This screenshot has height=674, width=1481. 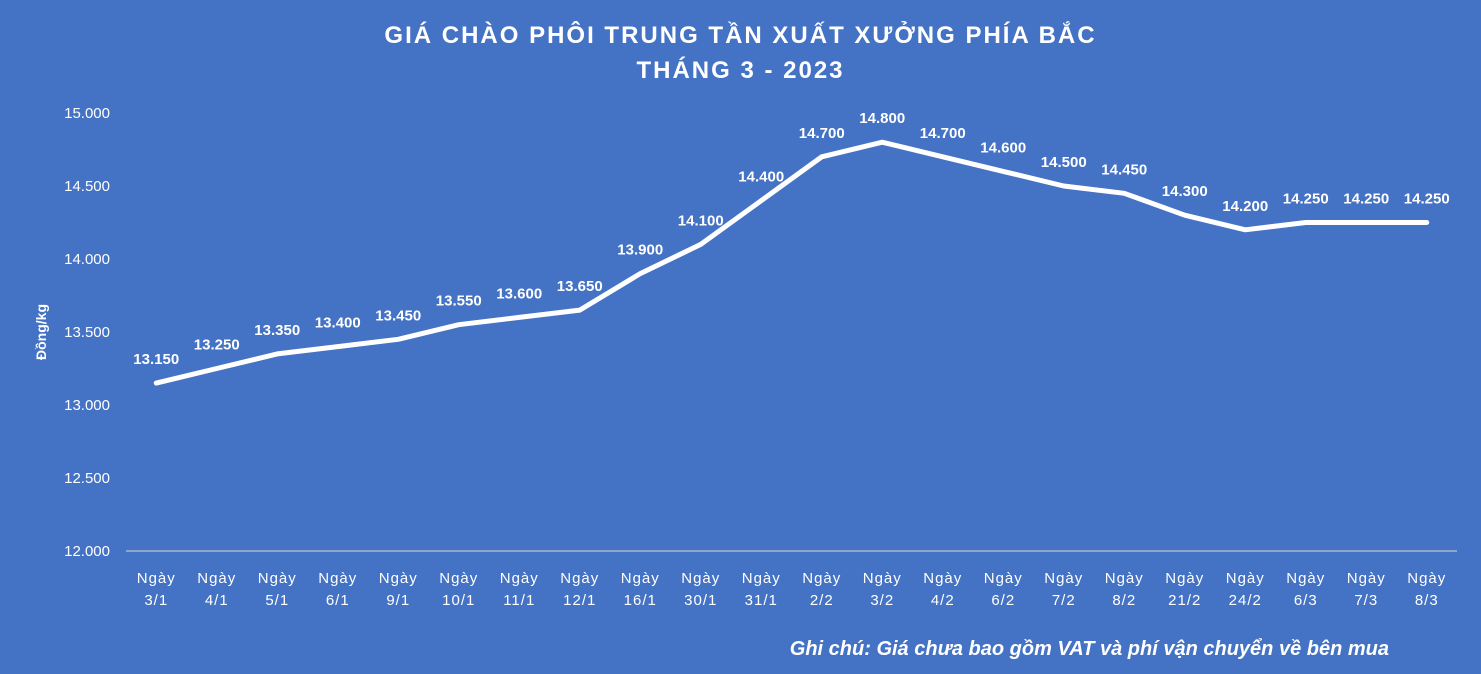 What do you see at coordinates (740, 70) in the screenshot?
I see `chart-subtitle: THÁNG 3 - 2023` at bounding box center [740, 70].